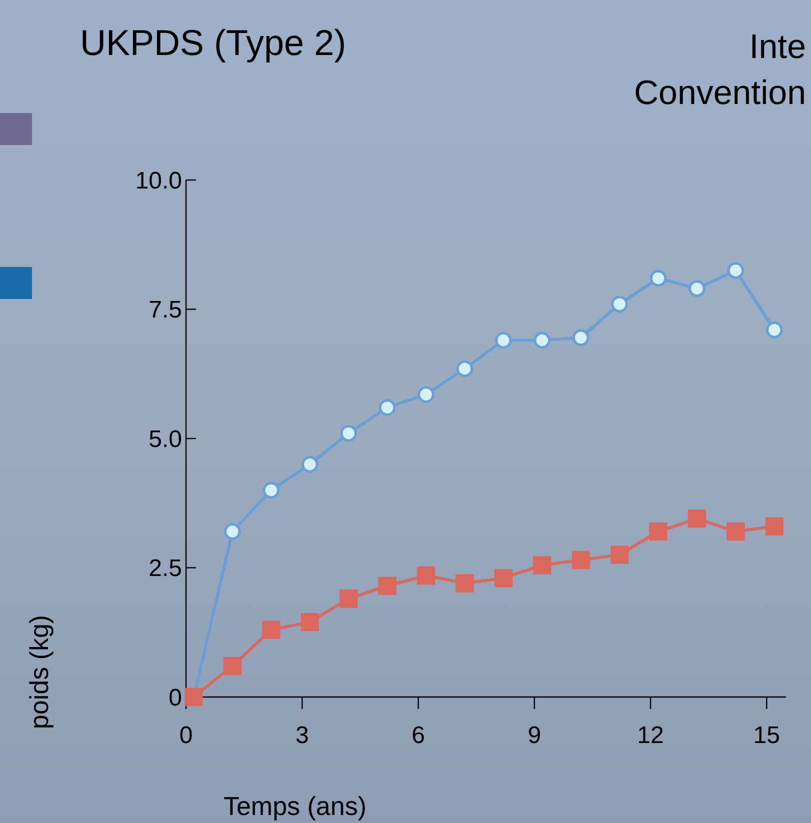 Image resolution: width=811 pixels, height=823 pixels. What do you see at coordinates (39, 672) in the screenshot?
I see `y-axis-title: poids (kg)` at bounding box center [39, 672].